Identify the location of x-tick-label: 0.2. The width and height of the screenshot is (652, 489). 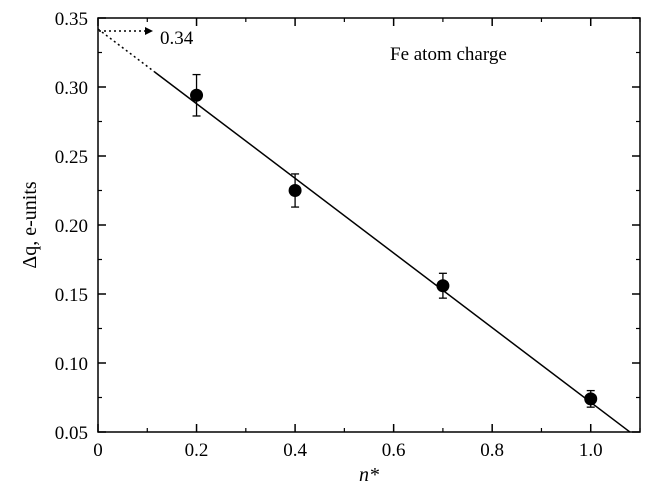
(197, 450).